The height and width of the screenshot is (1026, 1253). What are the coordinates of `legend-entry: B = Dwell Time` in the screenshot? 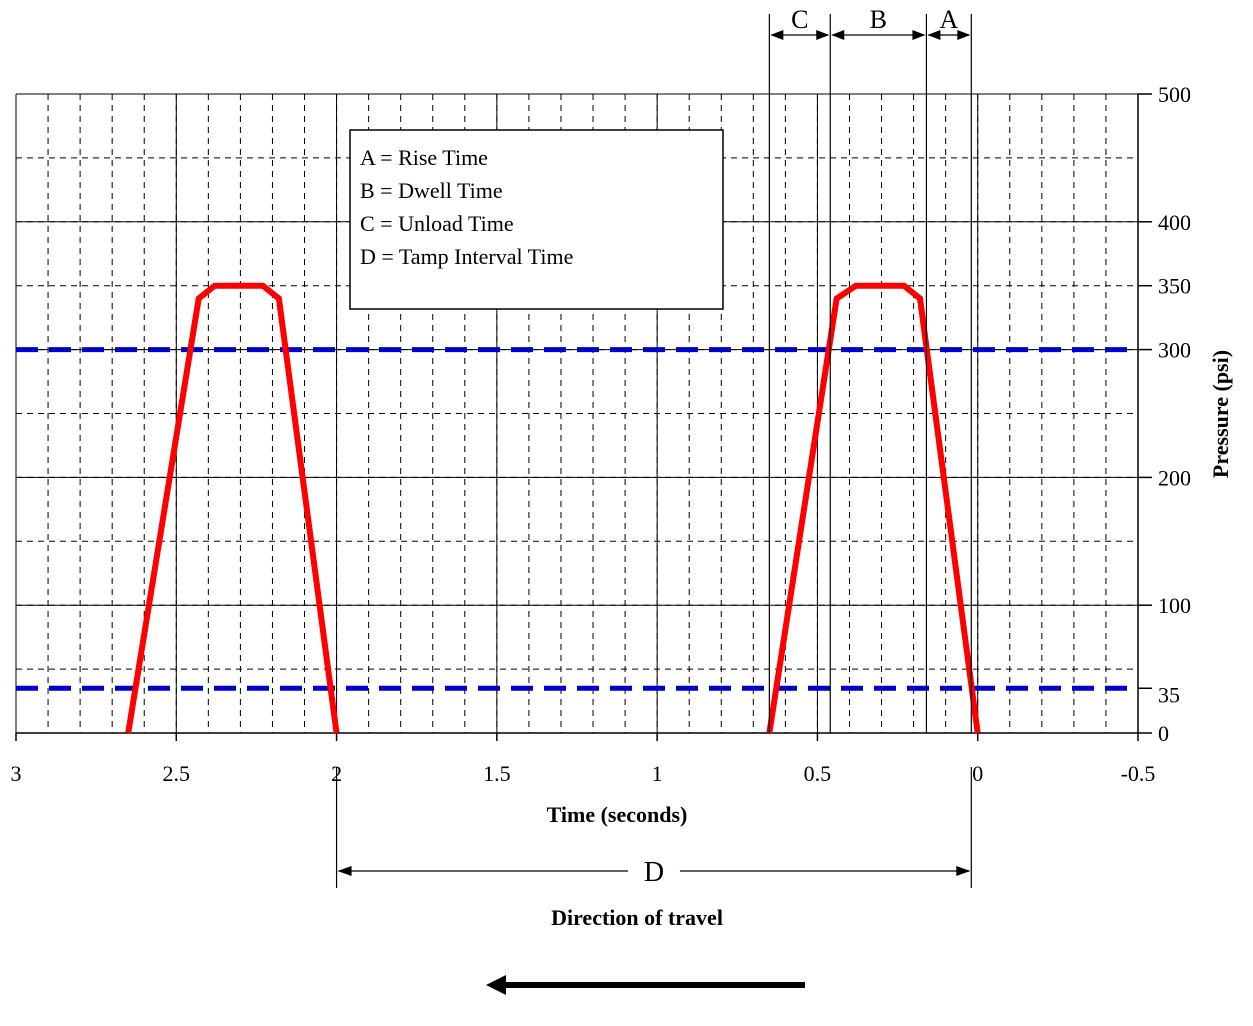 It's located at (431, 190).